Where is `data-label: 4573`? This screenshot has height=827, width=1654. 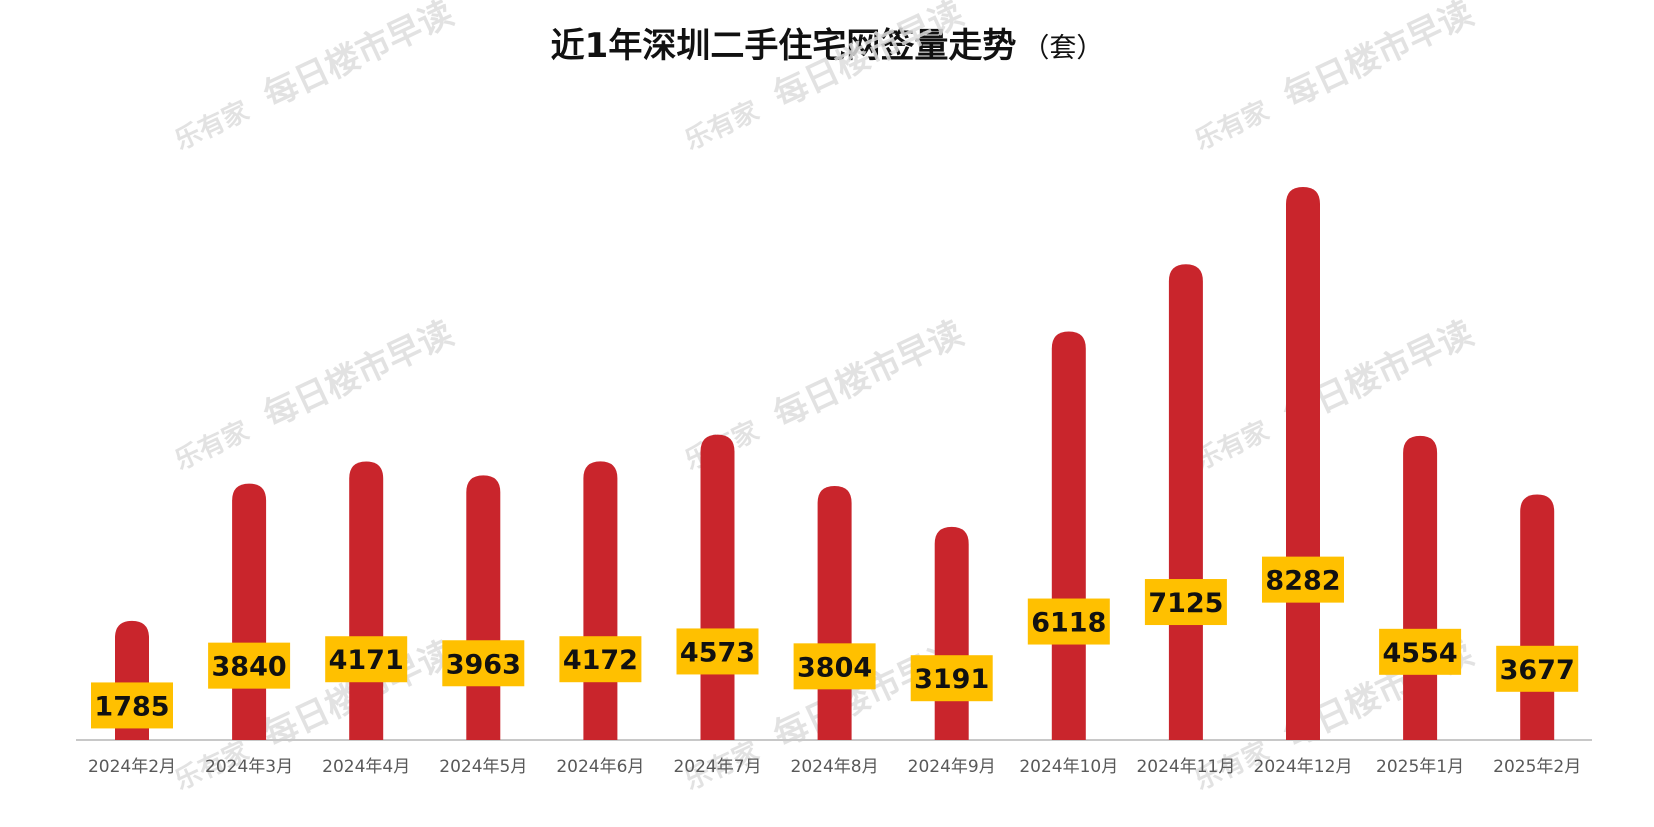 data-label: 4573 is located at coordinates (717, 652).